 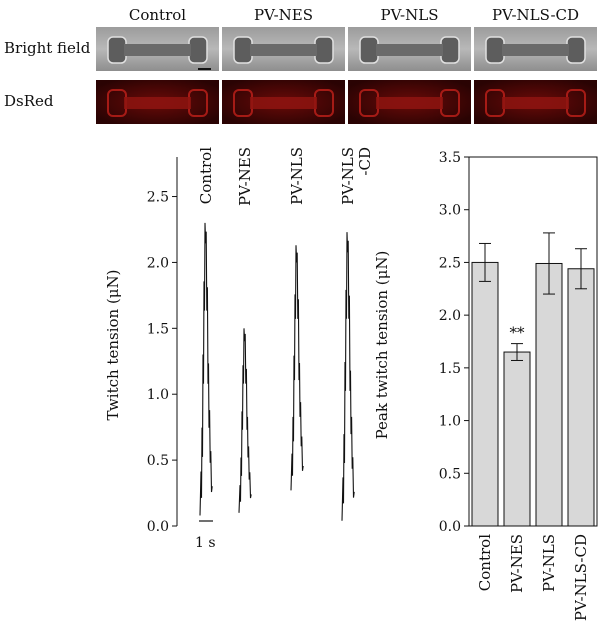 What do you see at coordinates (382, 345) in the screenshot?
I see `bar-y-axis-label: Peak twitch tension (μN)` at bounding box center [382, 345].